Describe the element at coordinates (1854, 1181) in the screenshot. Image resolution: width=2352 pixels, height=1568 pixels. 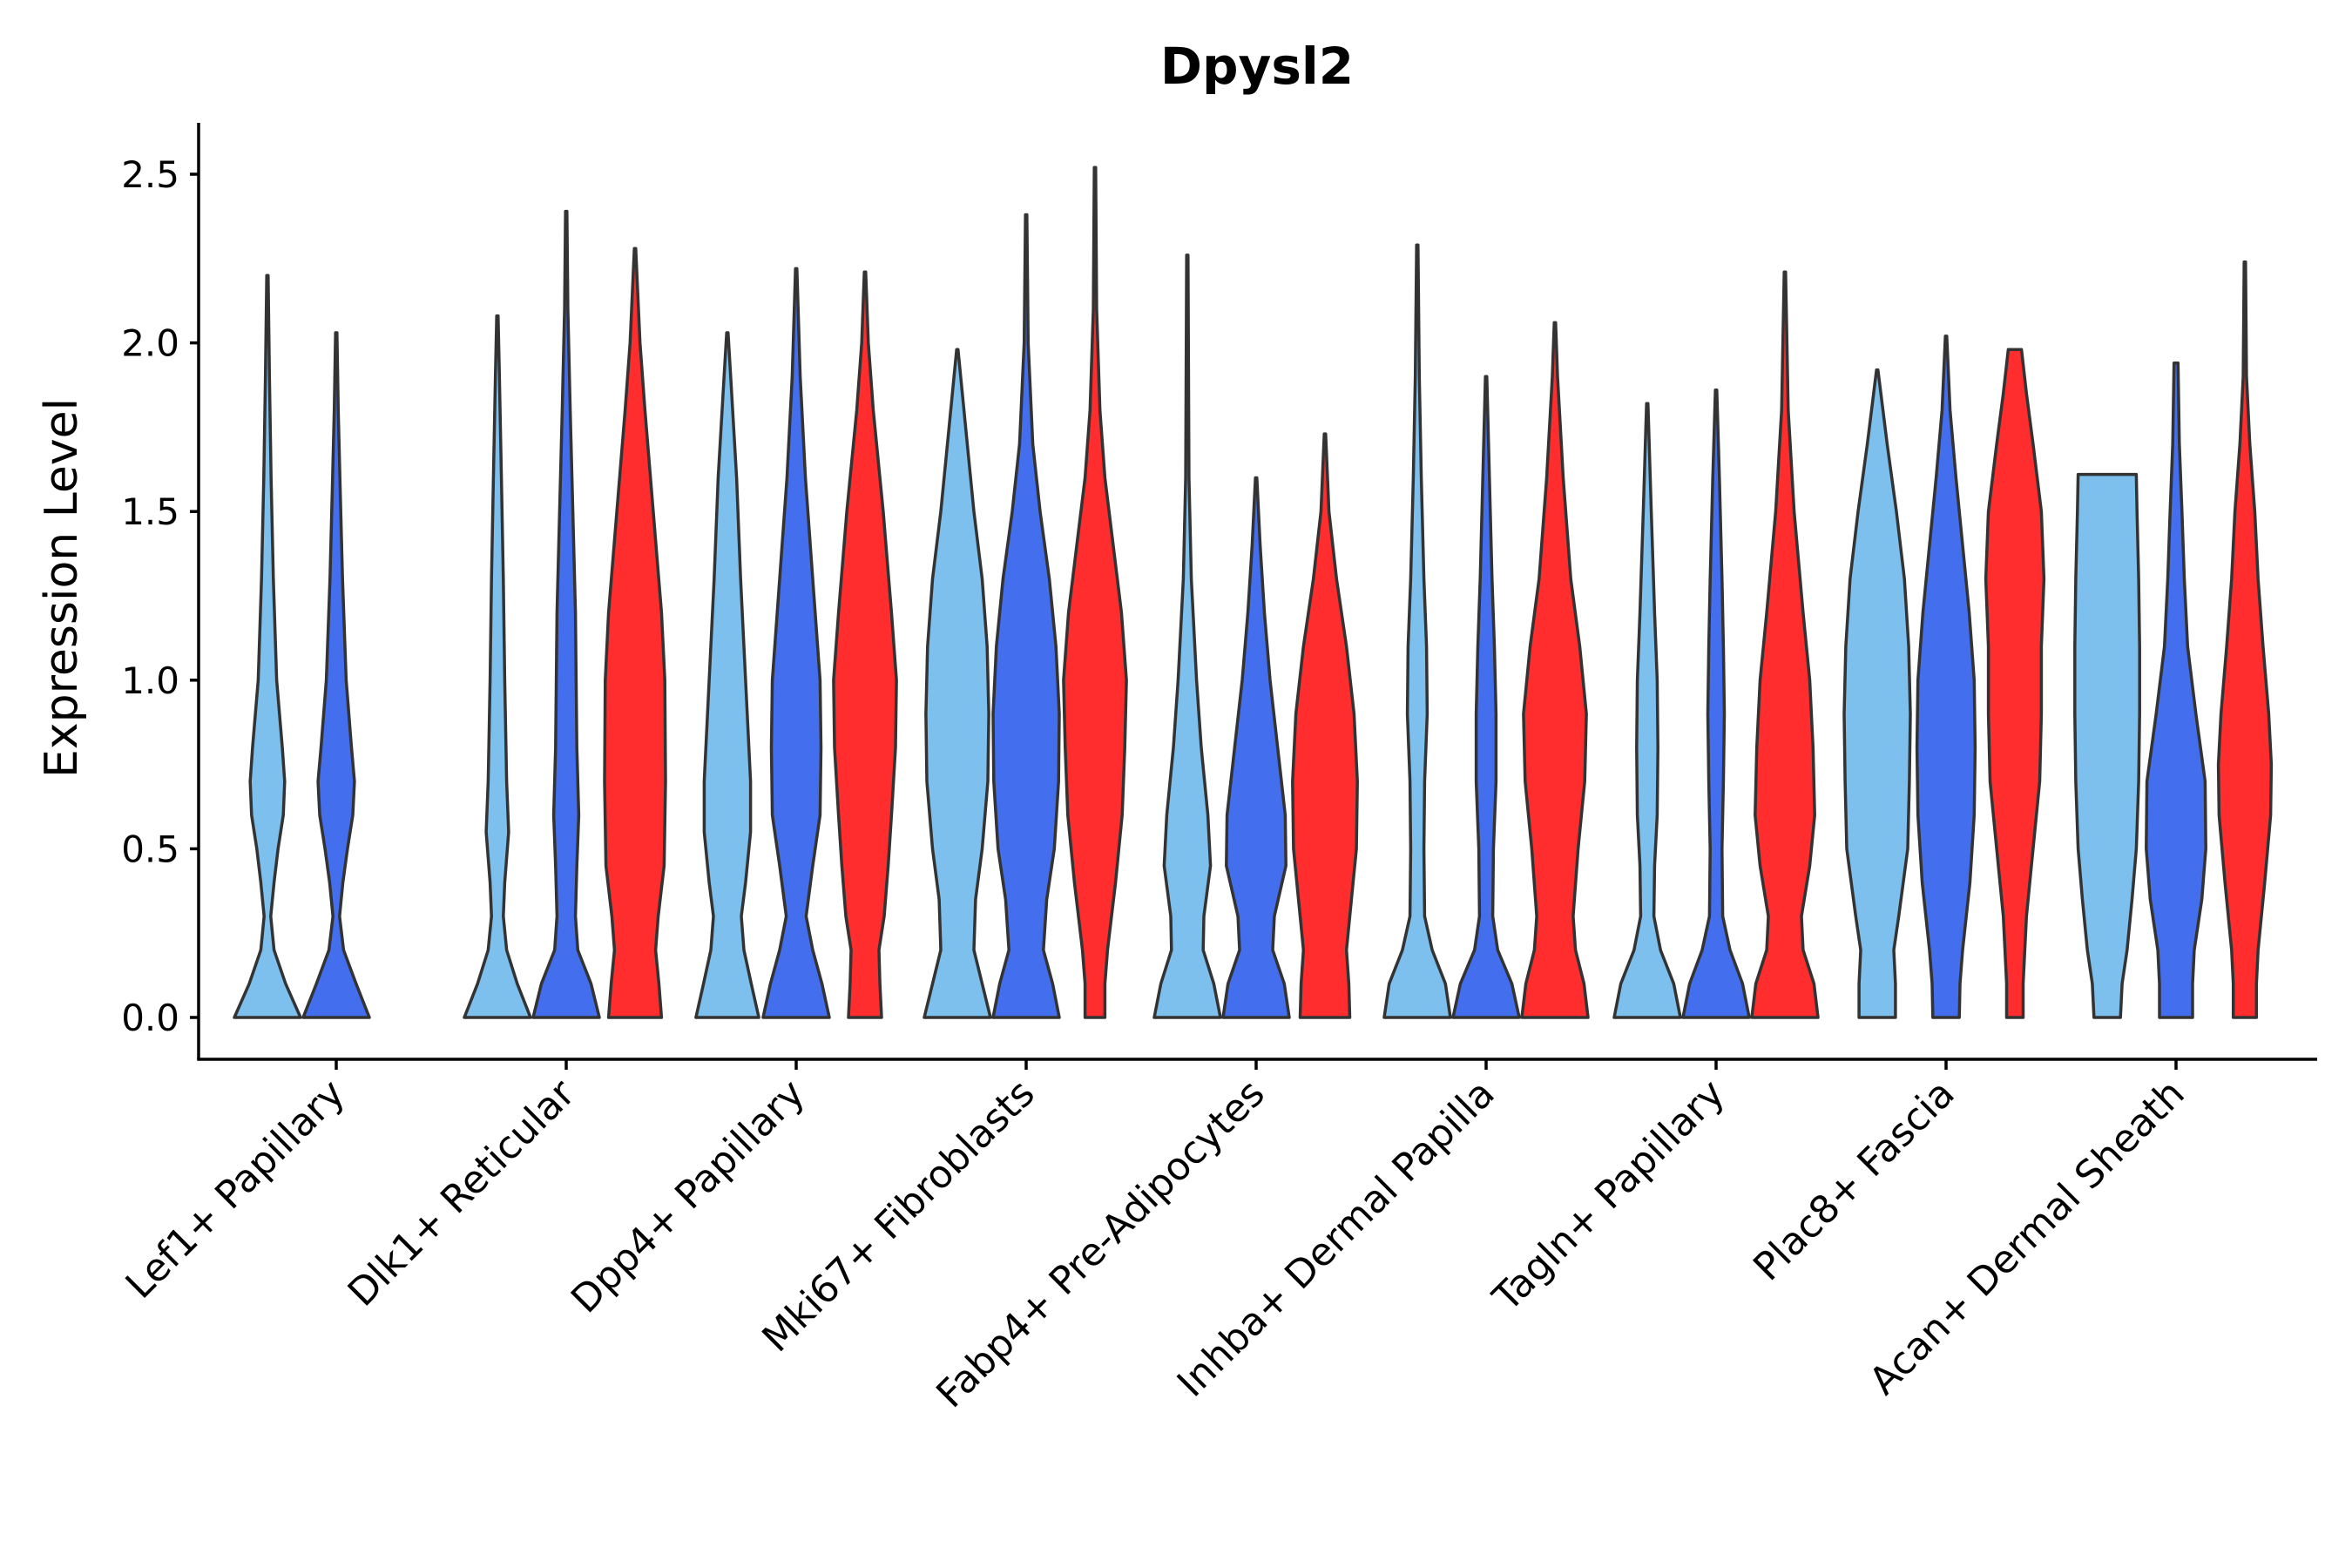
I see `x-tick-label: Plac8+ Fascia` at that location.